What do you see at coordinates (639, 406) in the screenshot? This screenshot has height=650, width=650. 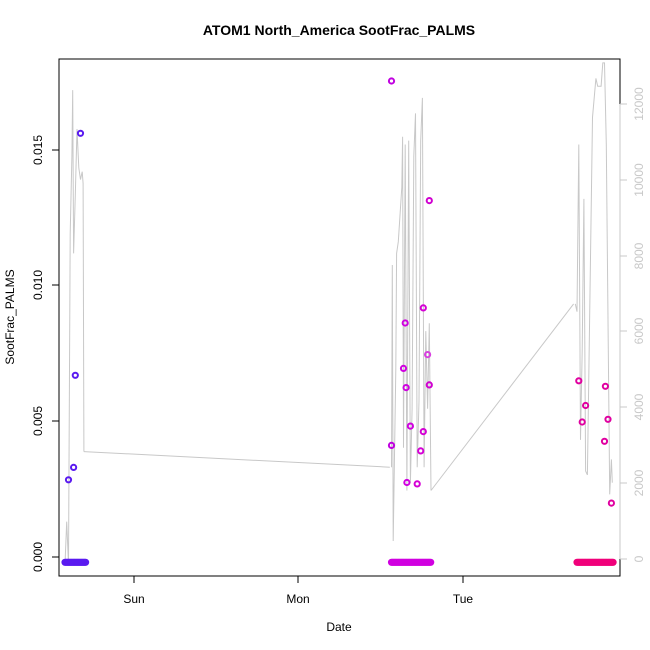 I see `y-right-tick-label: 4000` at bounding box center [639, 406].